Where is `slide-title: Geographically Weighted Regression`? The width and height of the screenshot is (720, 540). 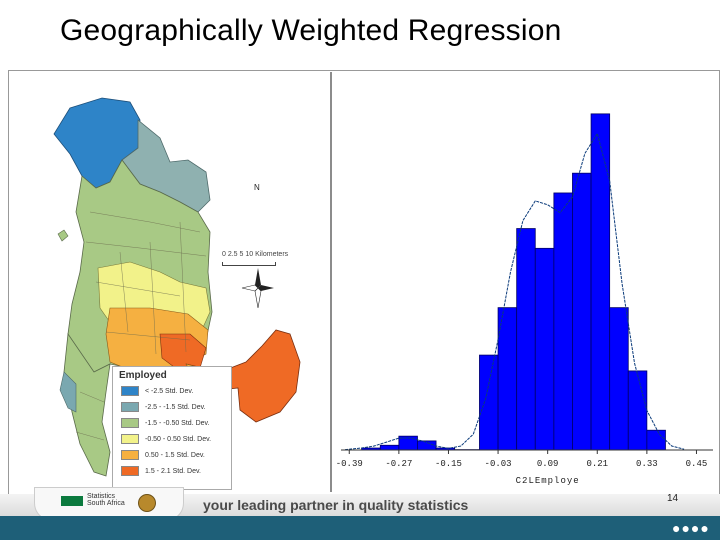 slide-title: Geographically Weighted Regression is located at coordinates (311, 30).